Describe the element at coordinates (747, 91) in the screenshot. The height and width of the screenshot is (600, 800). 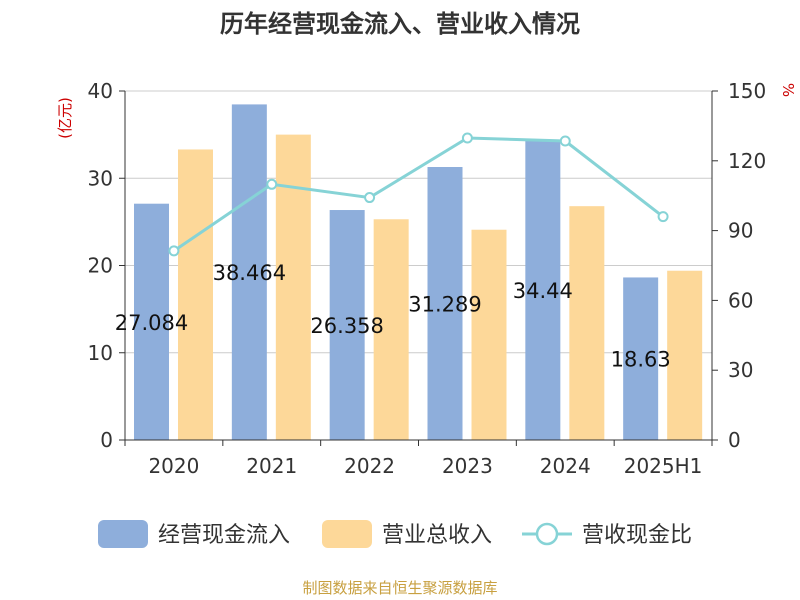
I see `right-tick-label: 150` at that location.